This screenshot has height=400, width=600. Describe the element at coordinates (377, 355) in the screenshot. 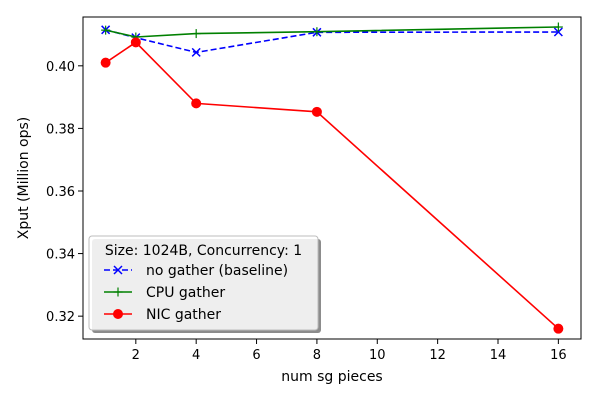

I see `x-tick-label: 10` at that location.